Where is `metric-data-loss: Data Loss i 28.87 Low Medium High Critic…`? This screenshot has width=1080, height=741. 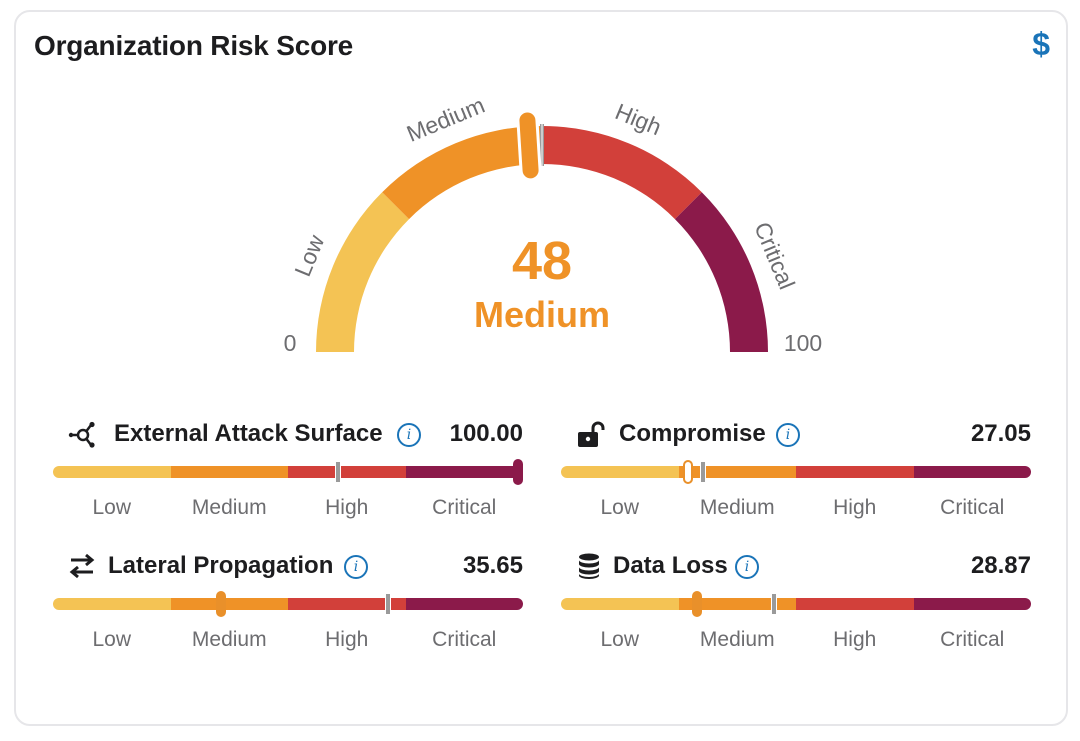
metric-data-loss: Data Loss i 28.87 Low Medium High Critic… is located at coordinates (796, 608).